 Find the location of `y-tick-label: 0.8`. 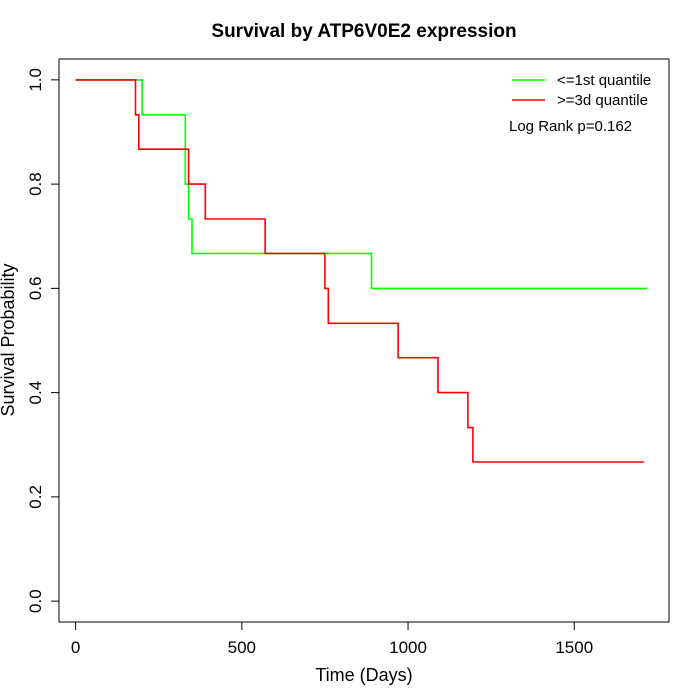

y-tick-label: 0.8 is located at coordinates (35, 184).